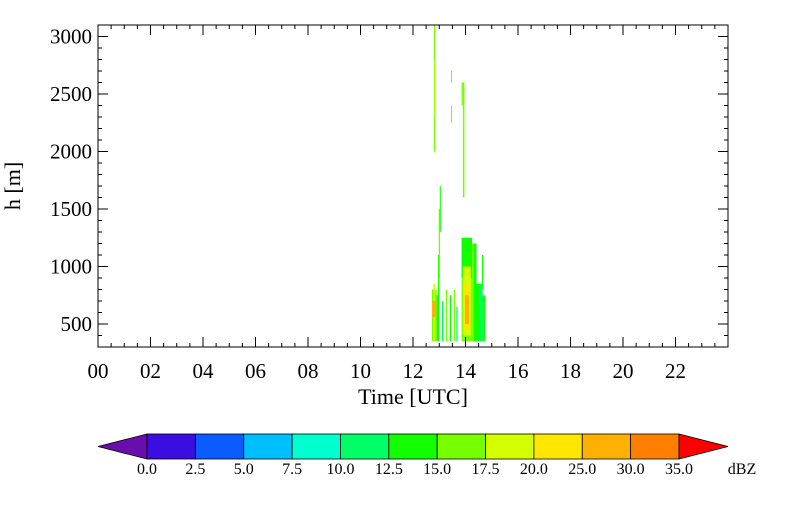  I want to click on x-tick-labels: 00 02 04 06 08 10 12 14 16 18 20 22, so click(387, 371).